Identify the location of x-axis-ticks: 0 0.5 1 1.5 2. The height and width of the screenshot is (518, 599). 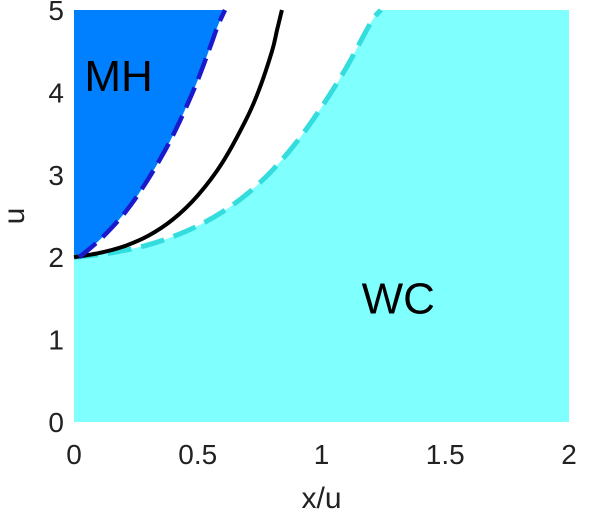
(321, 454).